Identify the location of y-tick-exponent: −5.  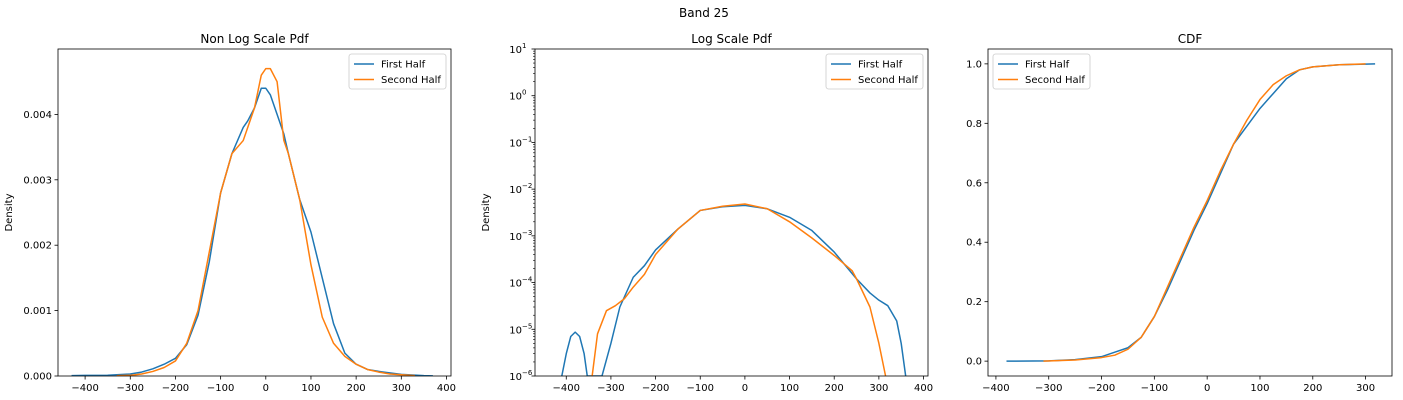
(527, 326).